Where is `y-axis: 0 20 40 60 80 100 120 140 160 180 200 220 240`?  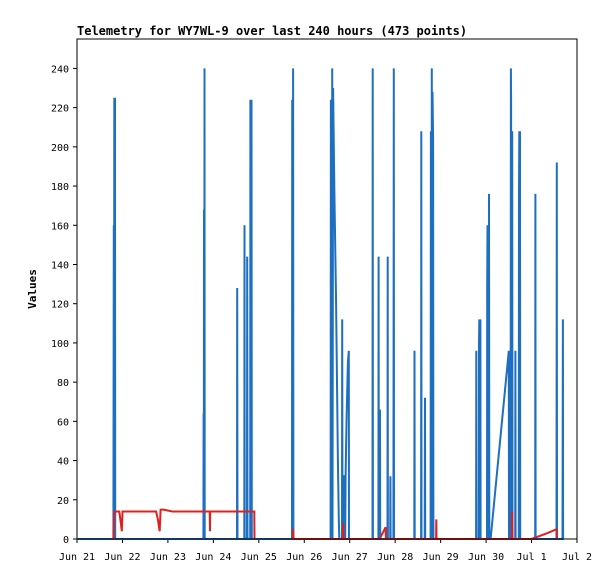
y-axis: 0 20 40 60 80 100 120 140 160 180 200 220 240 is located at coordinates (64, 305).